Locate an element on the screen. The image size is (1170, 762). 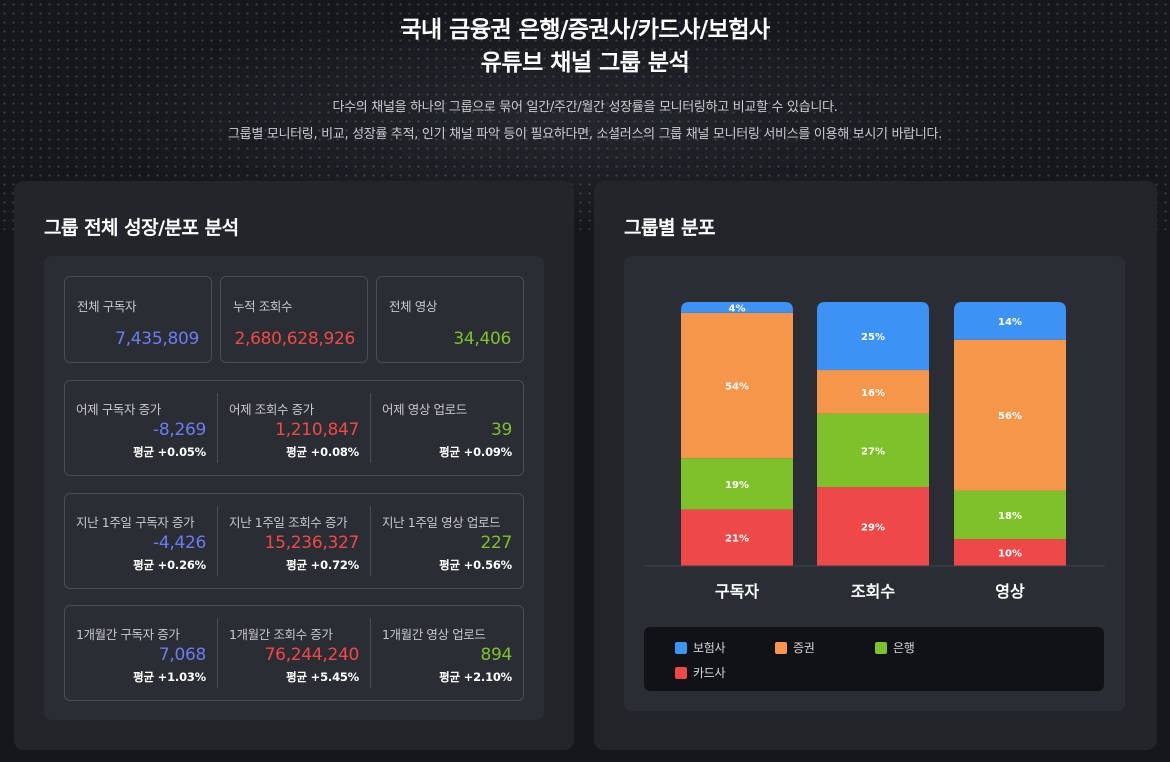
week-subscribers-cell: 지난 1주일 구독자 증가 -4,426 평균 +0.26% is located at coordinates (141, 541).